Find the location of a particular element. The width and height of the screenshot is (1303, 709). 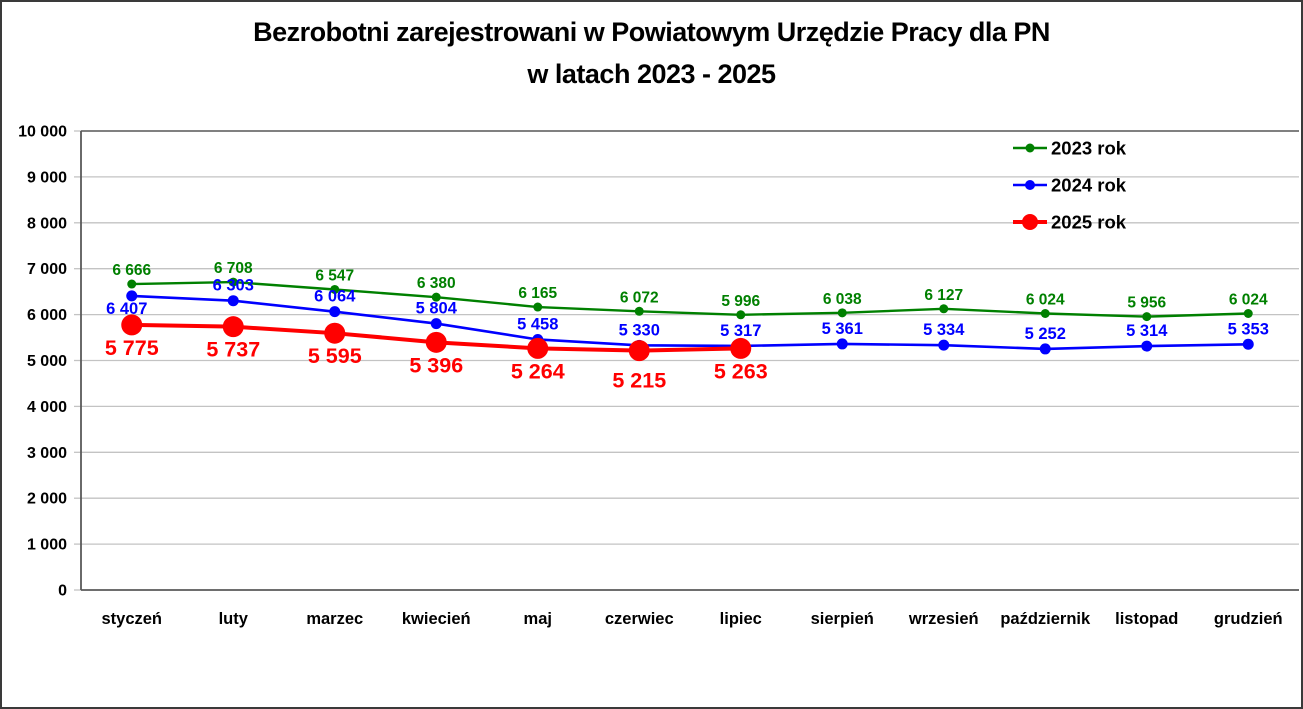

x-axis-label: lipiec is located at coordinates (741, 619).